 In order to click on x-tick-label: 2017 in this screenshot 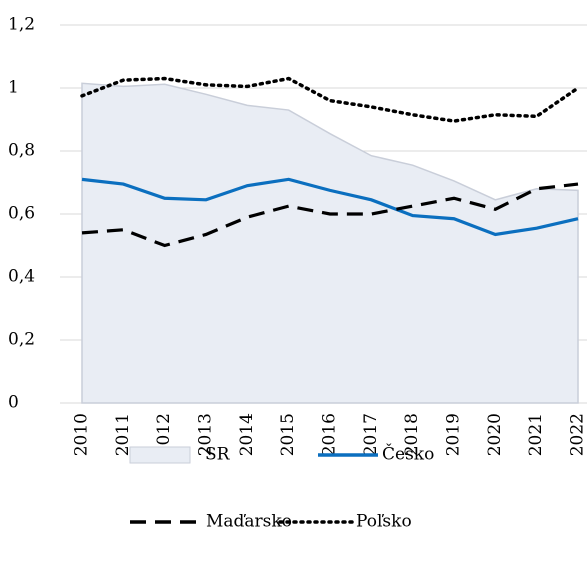, I will do `click(371, 434)`.